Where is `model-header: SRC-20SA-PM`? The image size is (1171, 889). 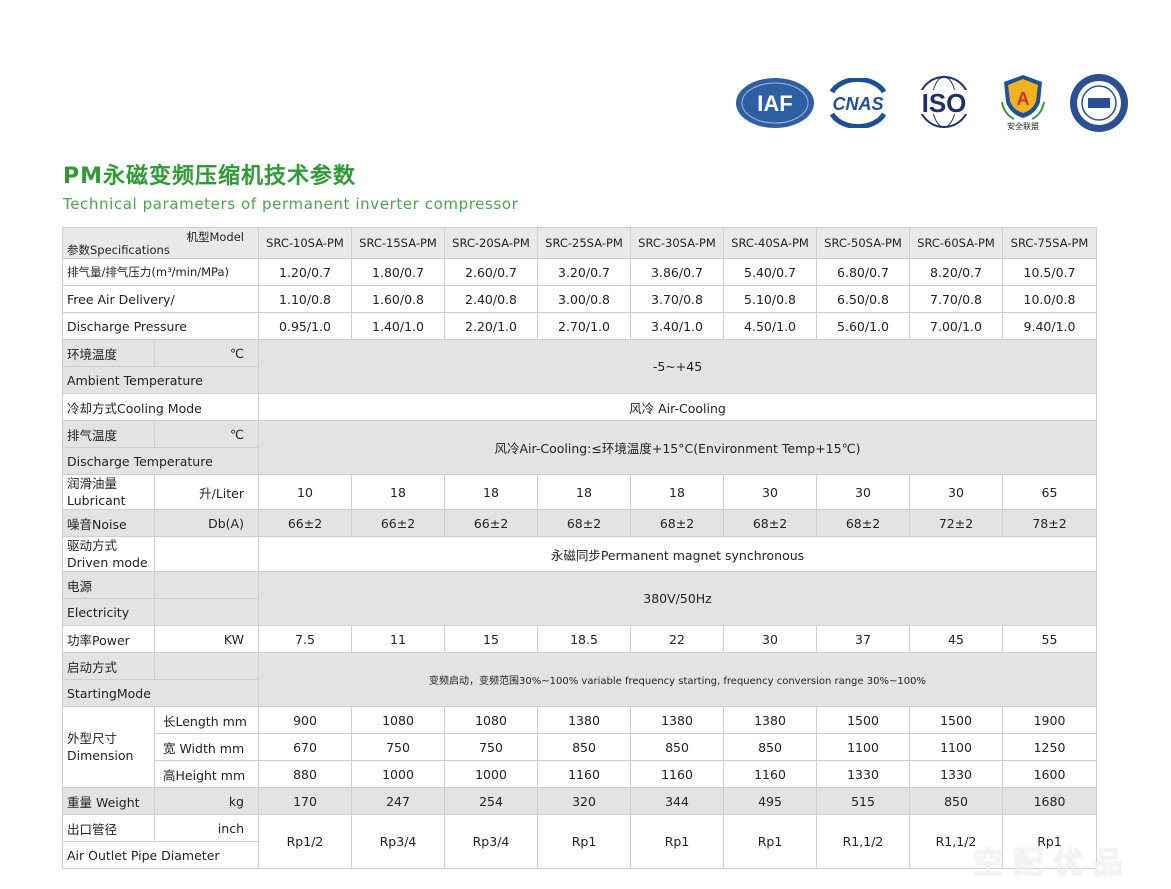 model-header: SRC-20SA-PM is located at coordinates (491, 243).